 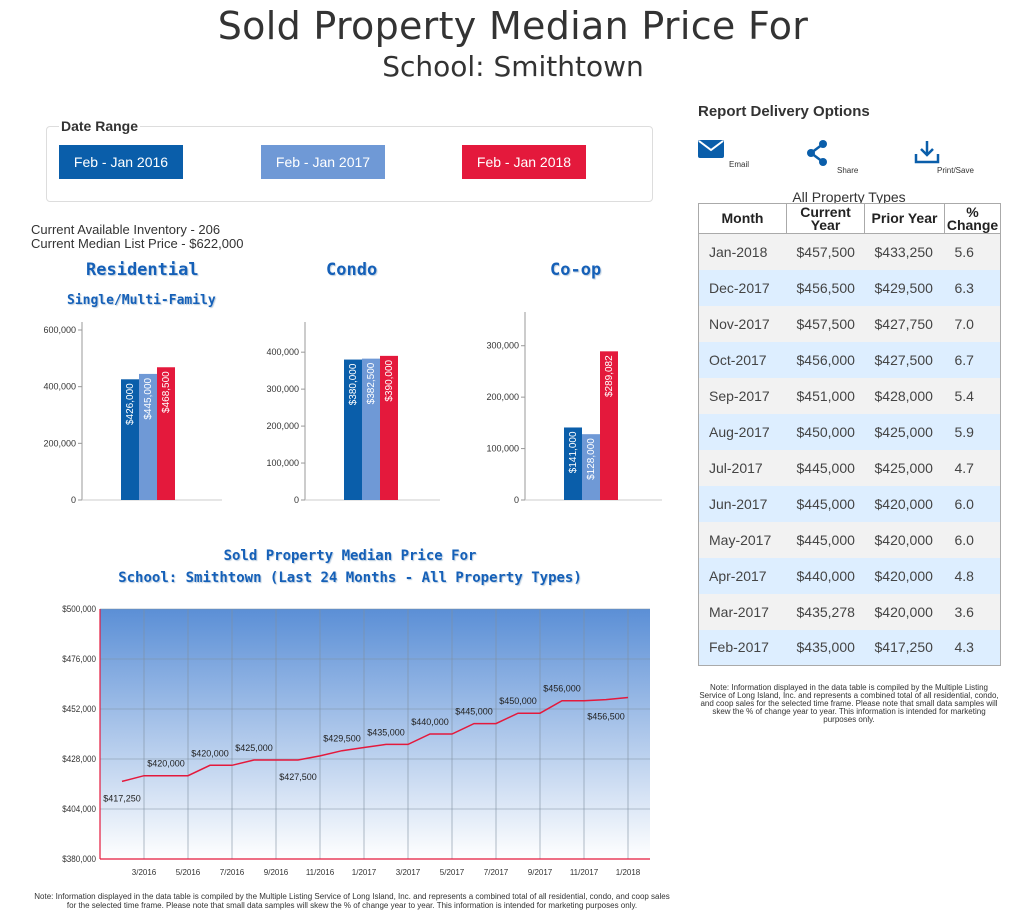 What do you see at coordinates (323, 162) in the screenshot?
I see `date-range-2017-button: Feb - Jan 2017` at bounding box center [323, 162].